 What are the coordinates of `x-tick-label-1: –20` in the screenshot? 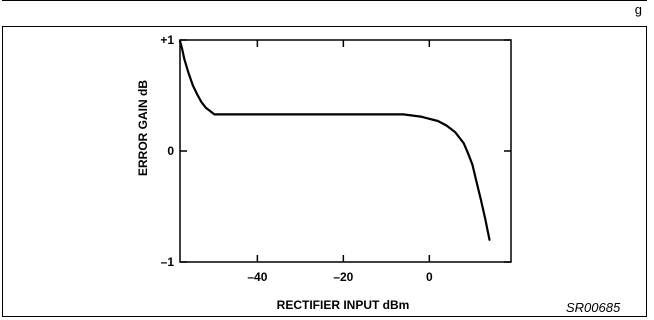 It's located at (343, 277).